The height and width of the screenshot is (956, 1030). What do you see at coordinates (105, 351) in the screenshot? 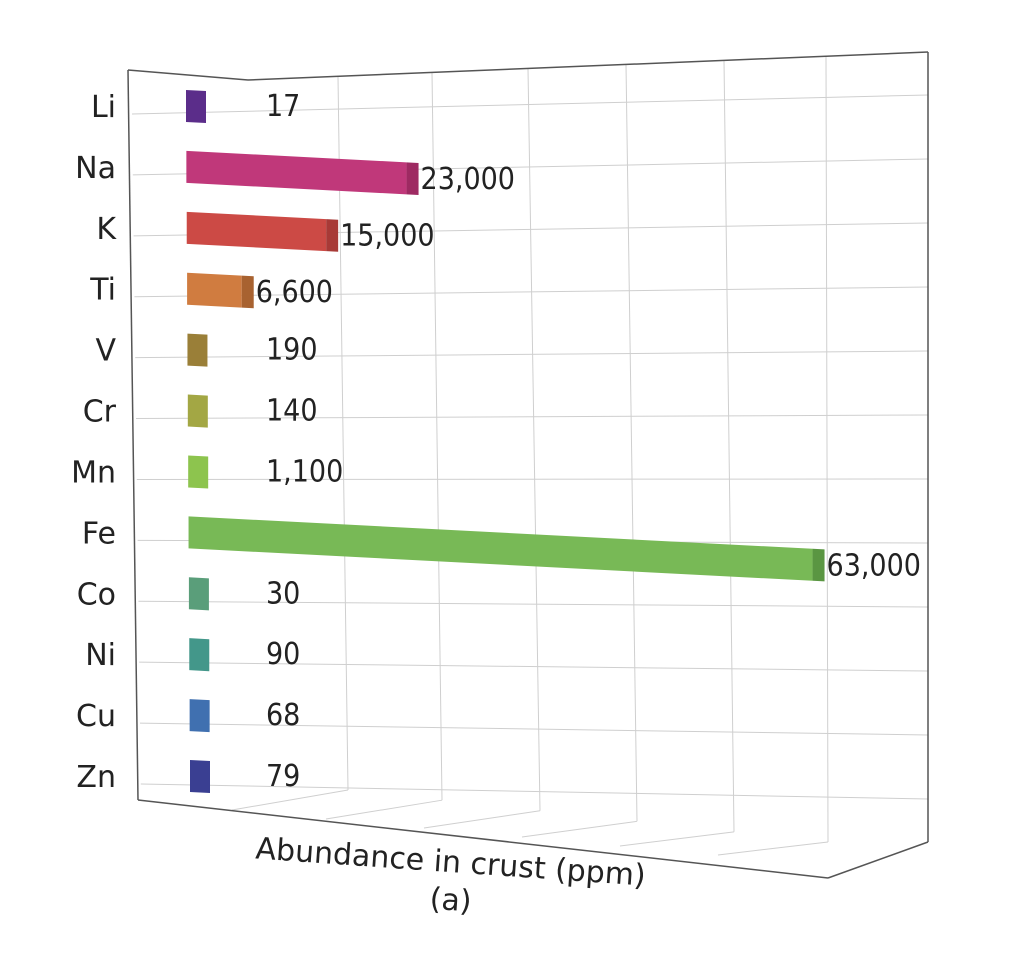
I see `category-label: V` at bounding box center [105, 351].